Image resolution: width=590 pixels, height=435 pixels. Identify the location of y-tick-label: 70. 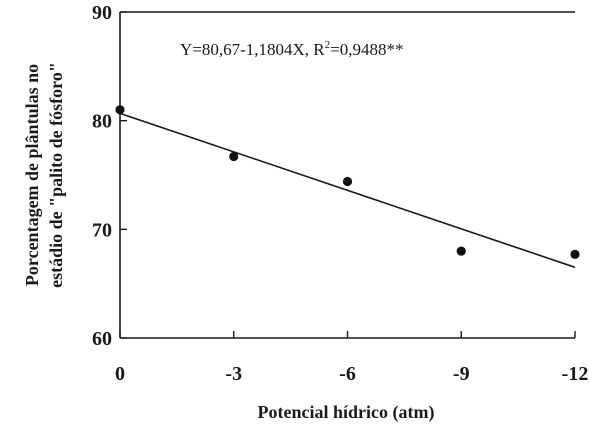
(102, 230).